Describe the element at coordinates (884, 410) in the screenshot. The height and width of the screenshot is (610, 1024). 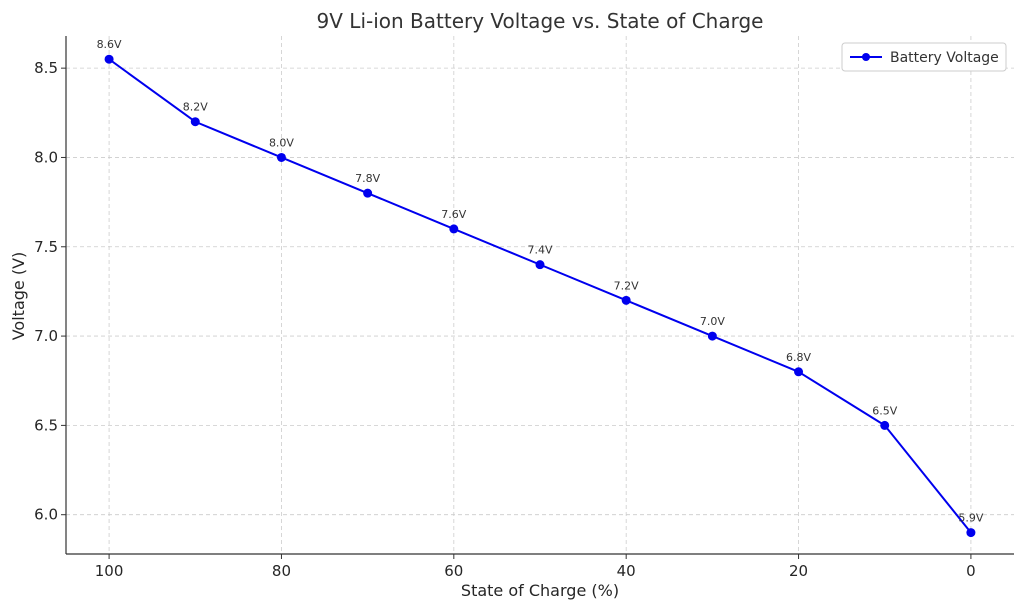
I see `data-point-label: 6.5V` at that location.